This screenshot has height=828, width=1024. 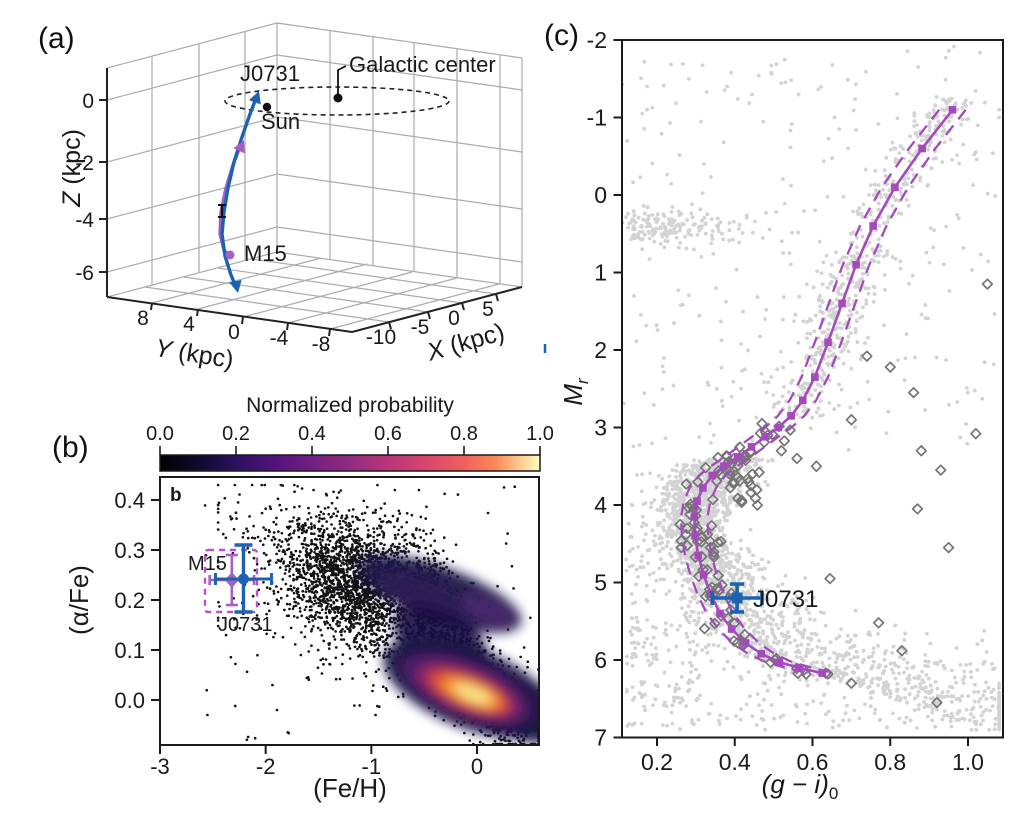 I want to click on kde-blob, so click(x=487, y=611).